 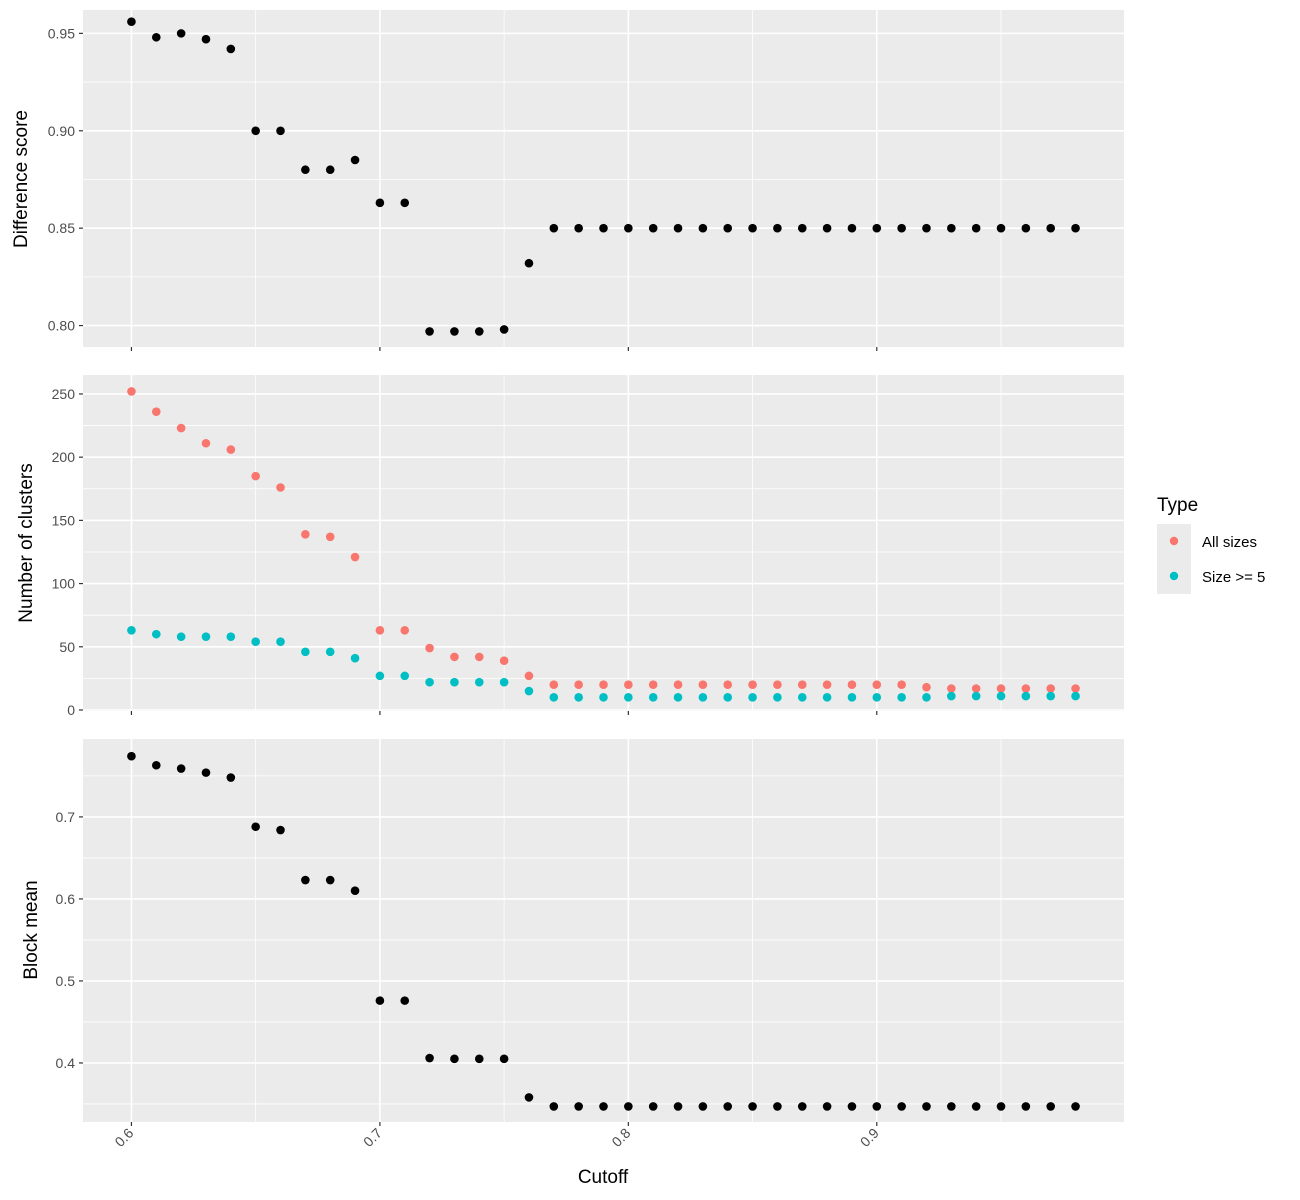 I want to click on number-of-clusters-y-tick-label: 0, so click(x=71, y=710).